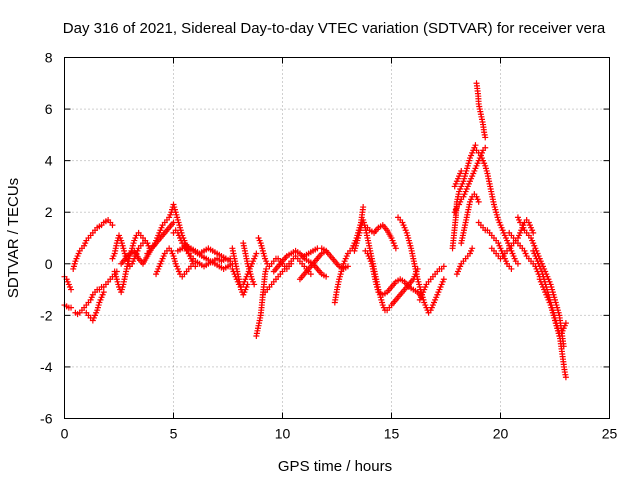 The height and width of the screenshot is (480, 640). Describe the element at coordinates (283, 434) in the screenshot. I see `x-tick-label: 10` at that location.